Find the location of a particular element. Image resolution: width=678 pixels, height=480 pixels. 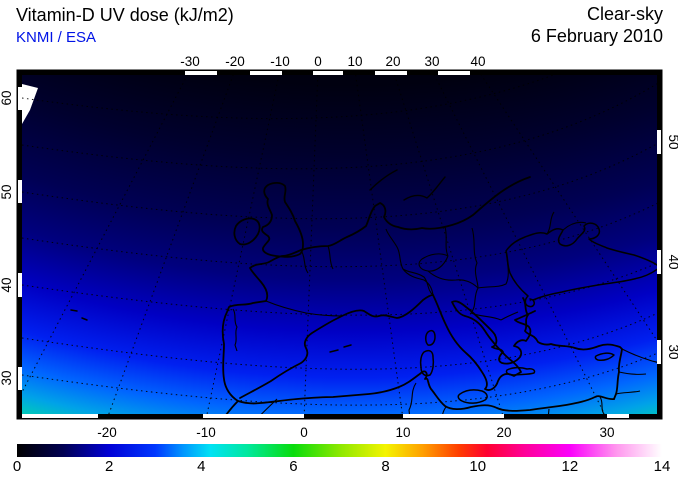

colorbar-tick-label: 12 is located at coordinates (570, 466).